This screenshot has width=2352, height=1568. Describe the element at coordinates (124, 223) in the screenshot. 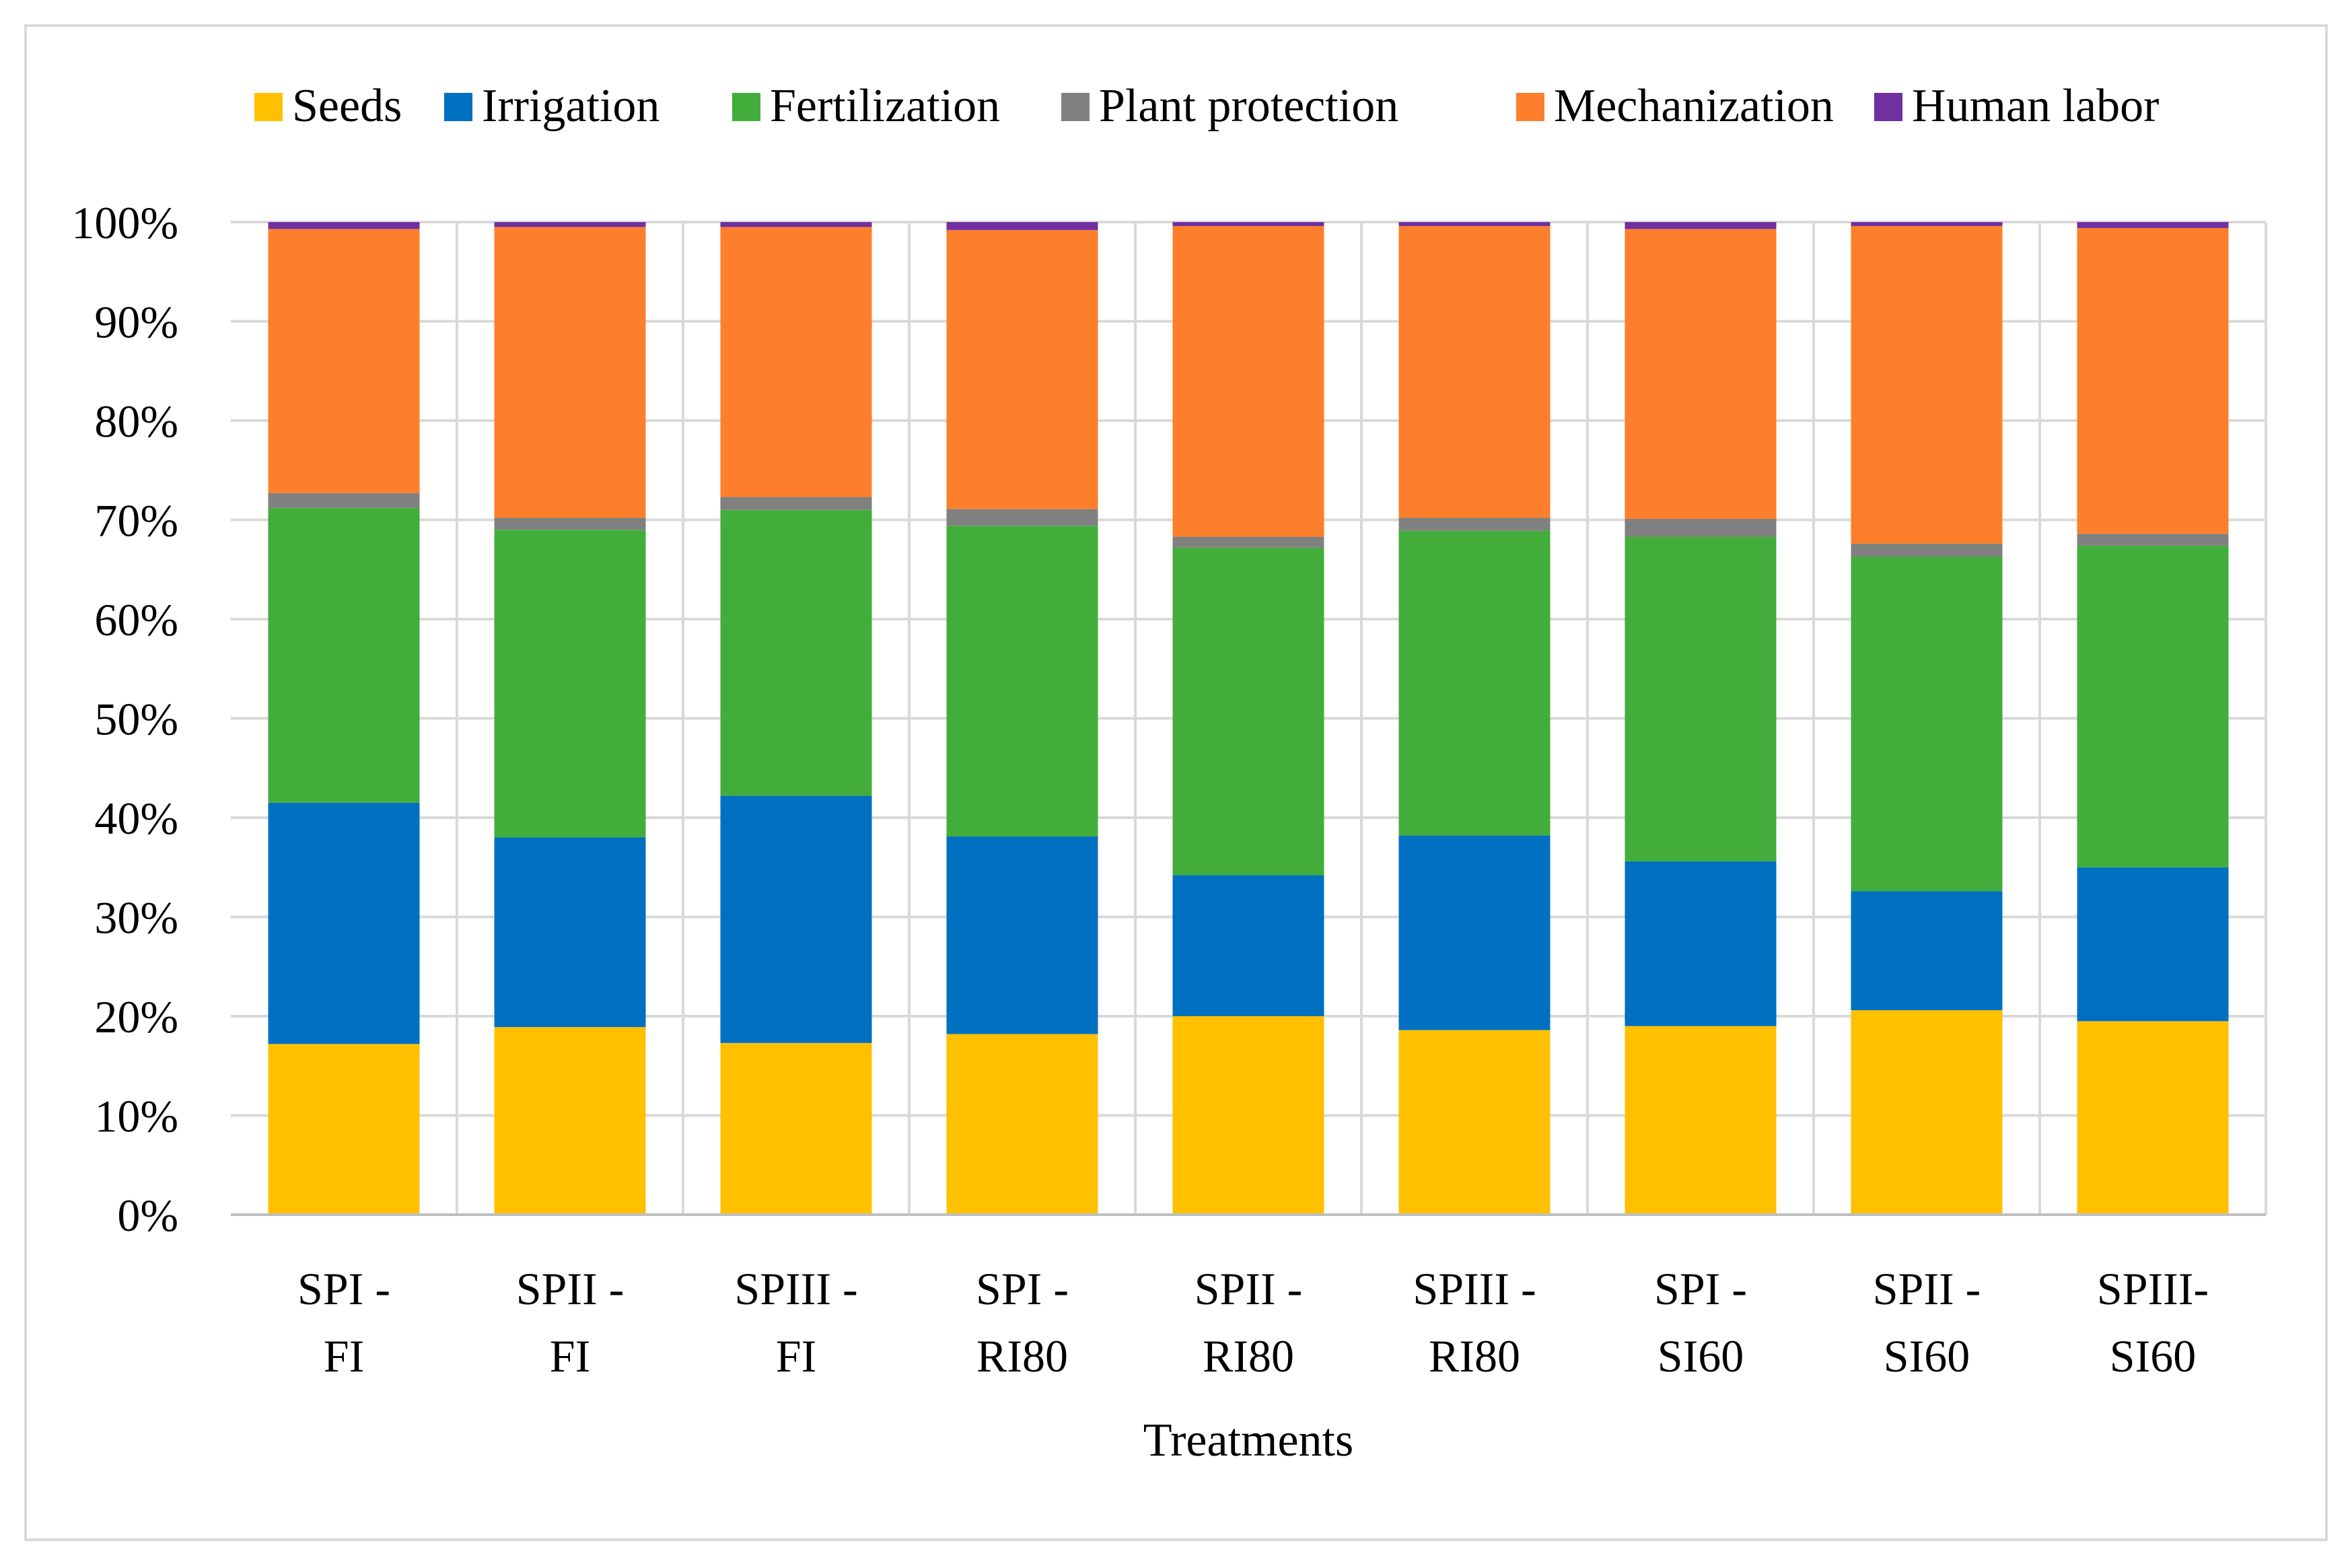

I see `y-tick-label: 100%` at that location.